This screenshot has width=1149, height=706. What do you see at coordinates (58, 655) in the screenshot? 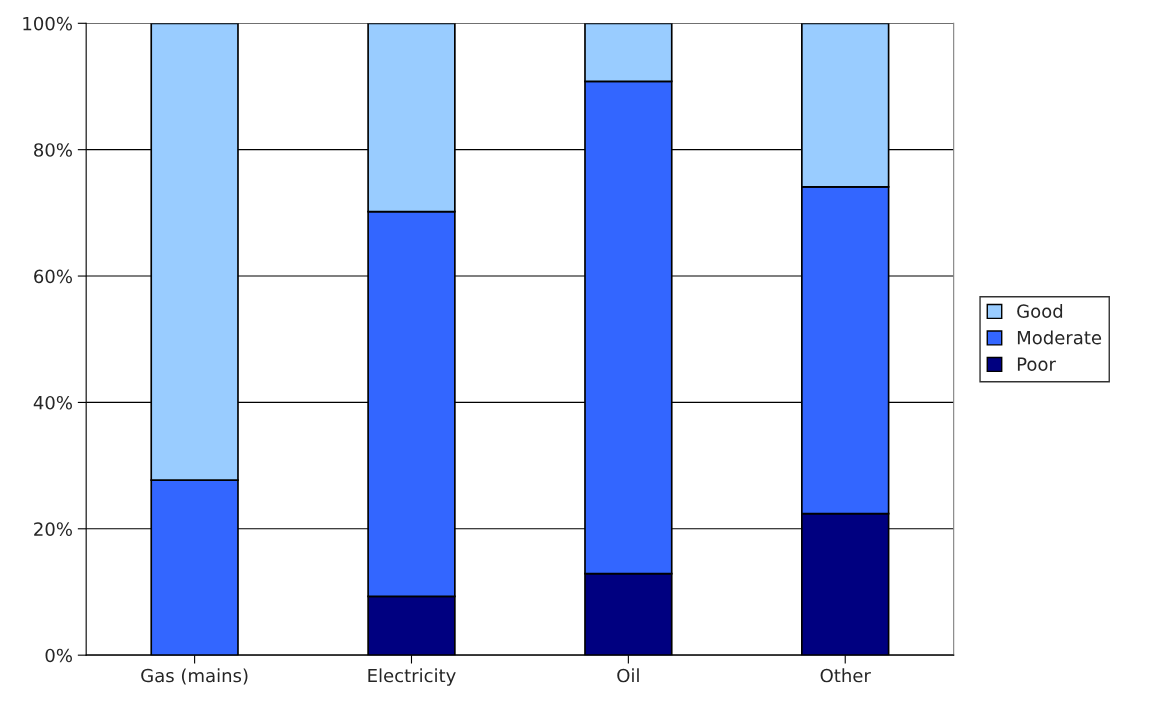
I see `y-tick-label: 0%` at bounding box center [58, 655].